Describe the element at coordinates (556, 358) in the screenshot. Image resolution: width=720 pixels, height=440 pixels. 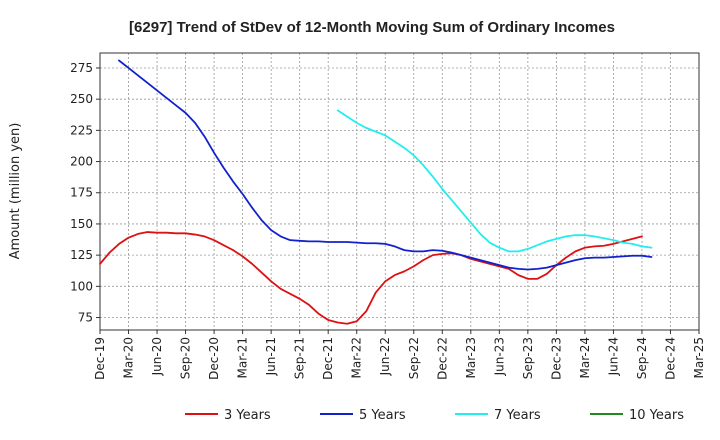
I see `x-tick-label: Dec-23` at that location.